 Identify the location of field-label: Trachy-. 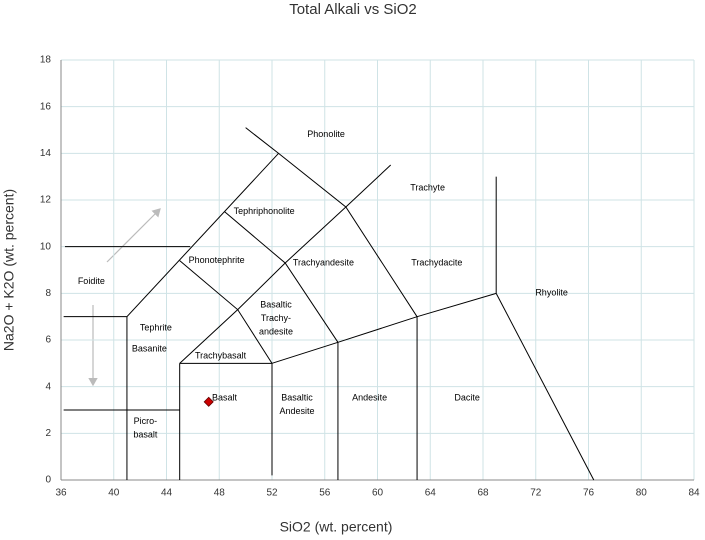
(276, 318).